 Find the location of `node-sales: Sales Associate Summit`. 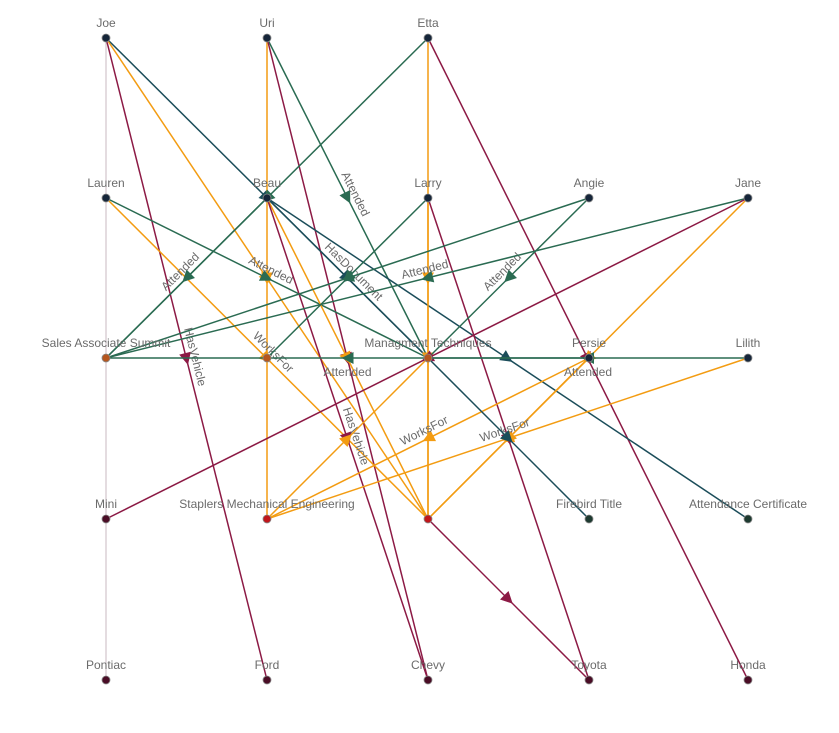

node-sales: Sales Associate Summit is located at coordinates (106, 349).